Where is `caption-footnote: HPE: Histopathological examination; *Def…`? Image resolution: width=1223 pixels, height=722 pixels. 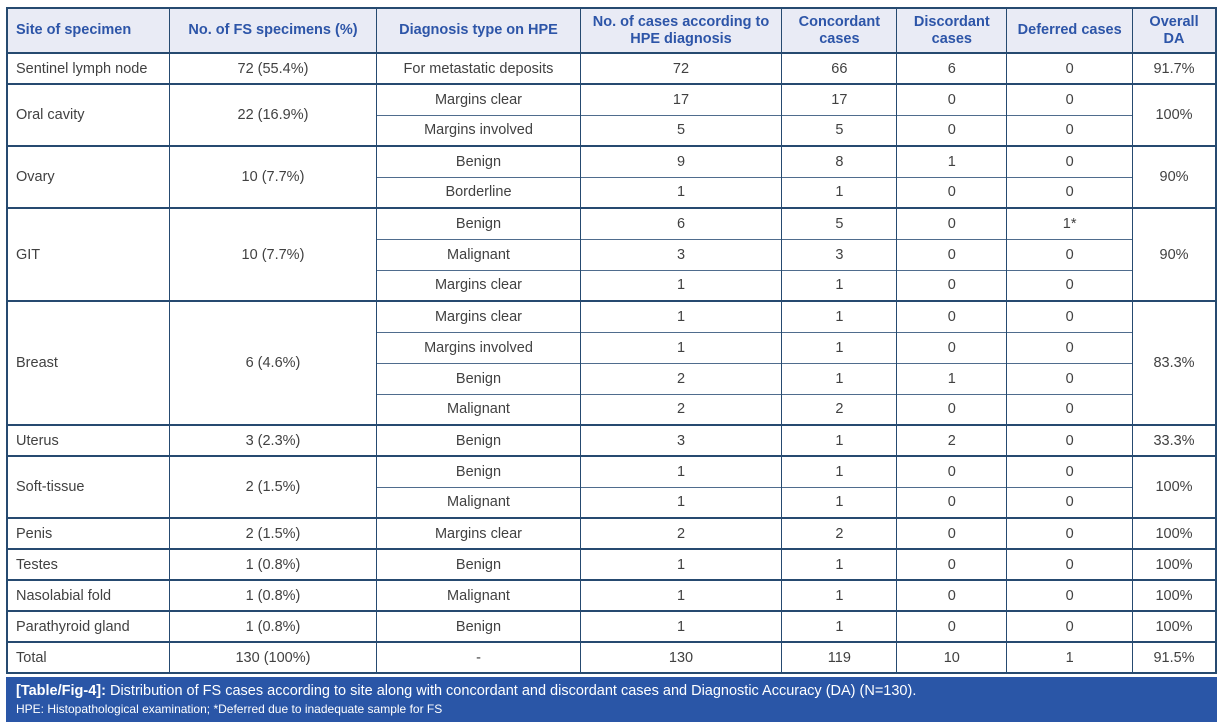 caption-footnote: HPE: Histopathological examination; *Def… is located at coordinates (229, 709).